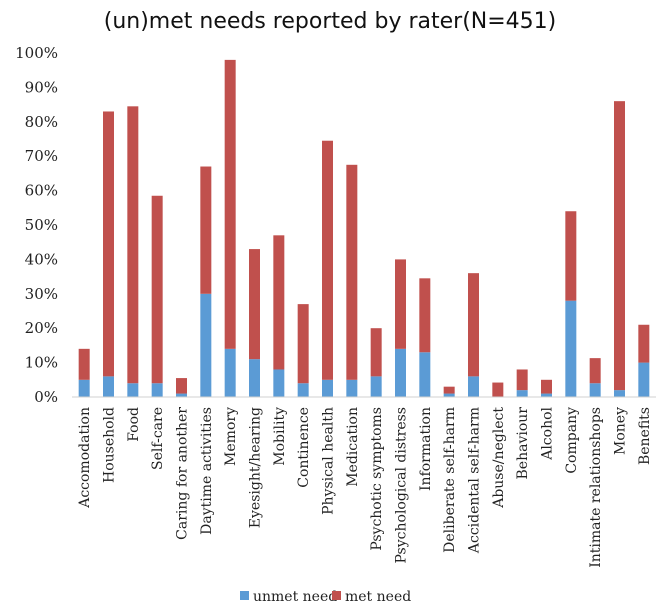 The image size is (661, 611). I want to click on x-category-label: Self-care, so click(158, 438).